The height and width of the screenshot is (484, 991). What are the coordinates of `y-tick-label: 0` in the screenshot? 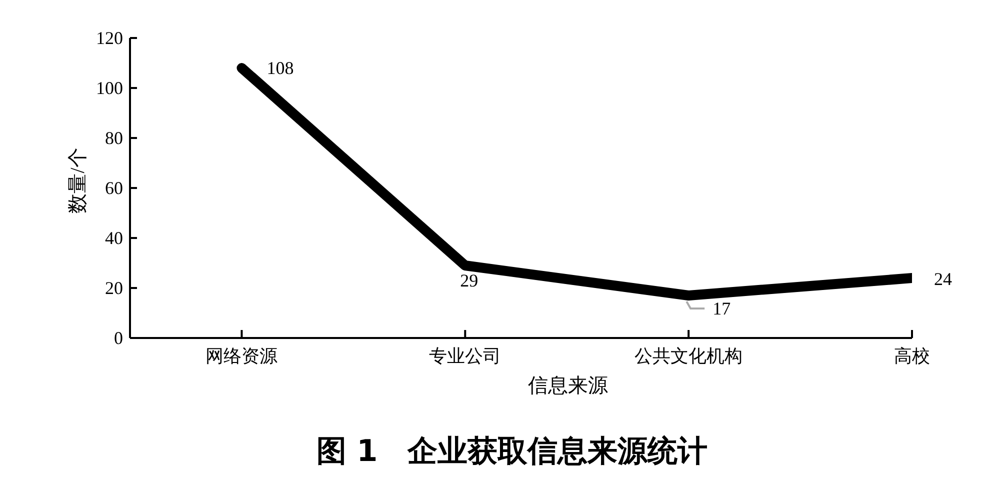 It's located at (118, 338).